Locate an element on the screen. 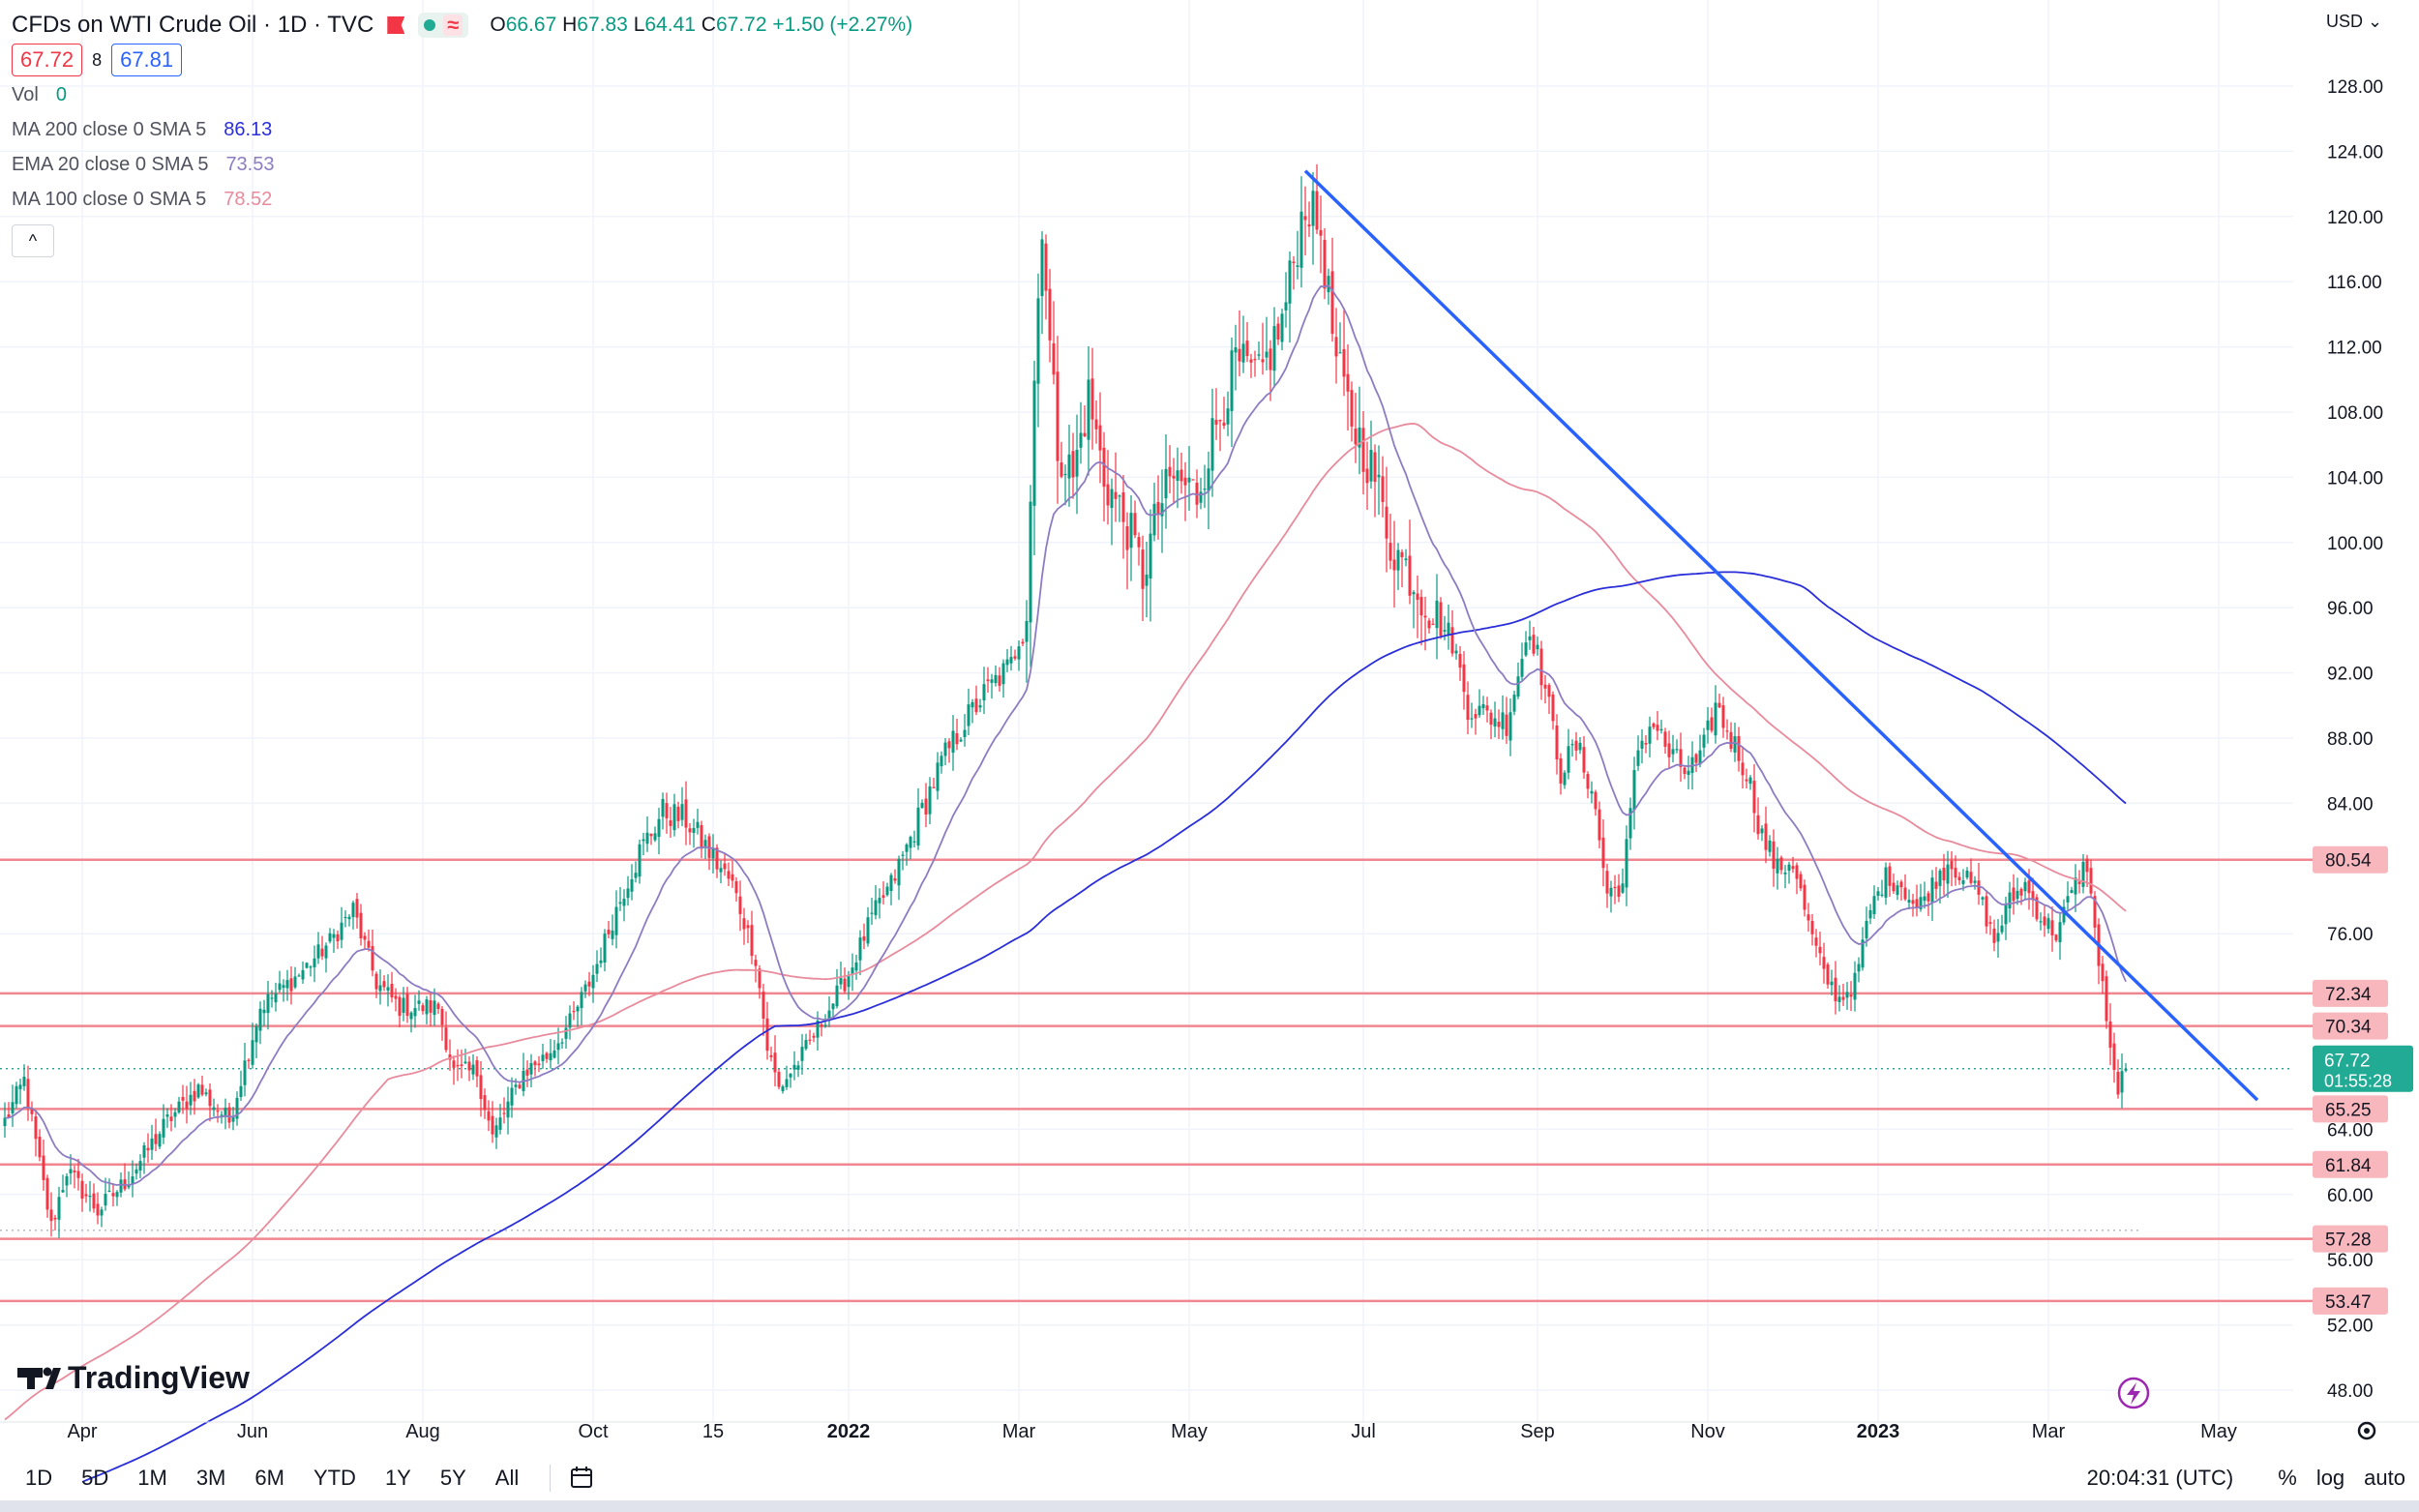  price-tick-label: 48.00 is located at coordinates (2350, 1391).